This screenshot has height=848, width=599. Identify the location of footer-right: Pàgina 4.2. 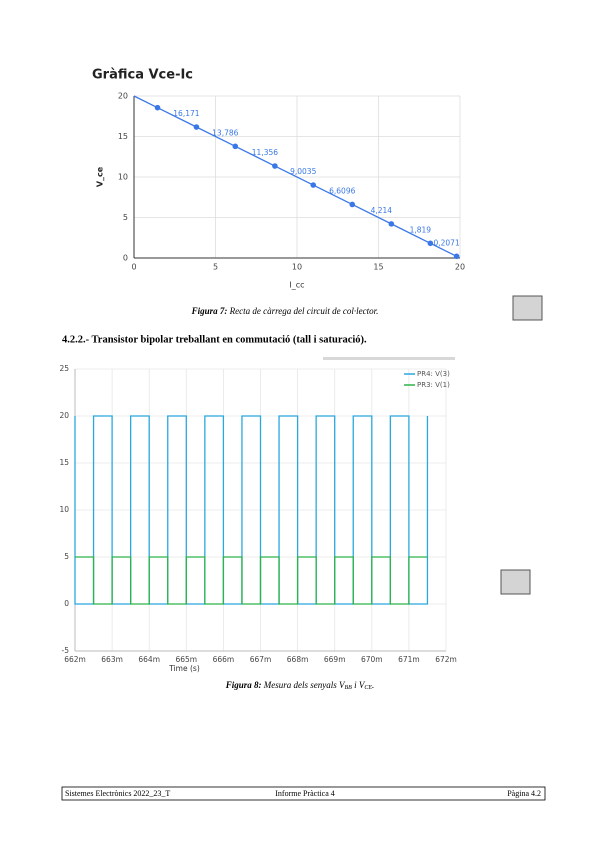
(524, 793).